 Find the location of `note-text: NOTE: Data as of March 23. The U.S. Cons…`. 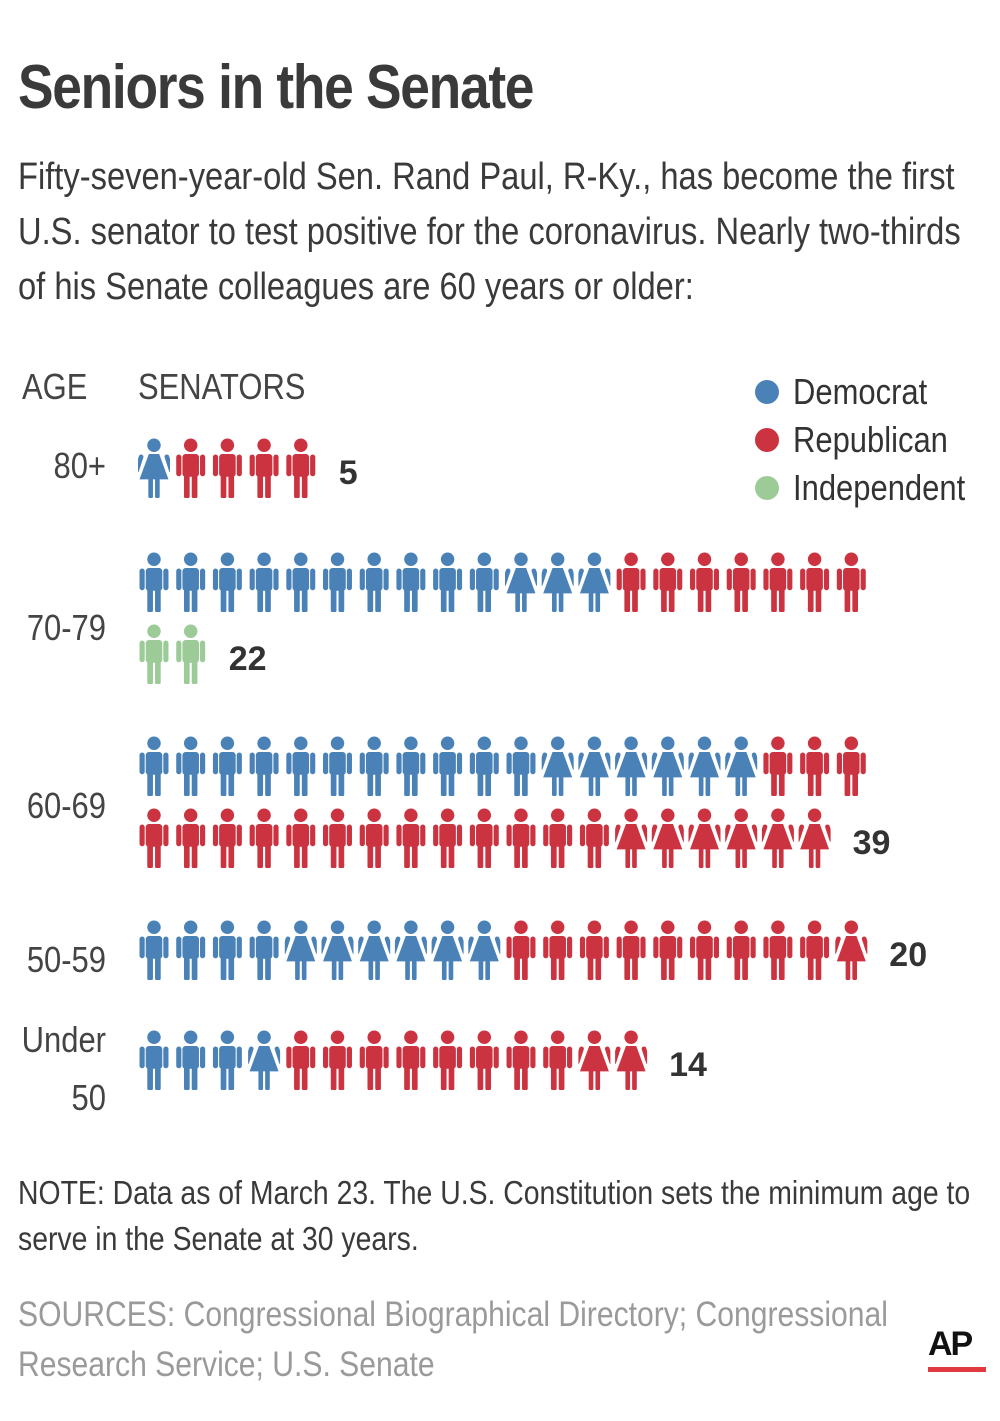

note-text: NOTE: Data as of March 23. The U.S. Cons… is located at coordinates (494, 1215).